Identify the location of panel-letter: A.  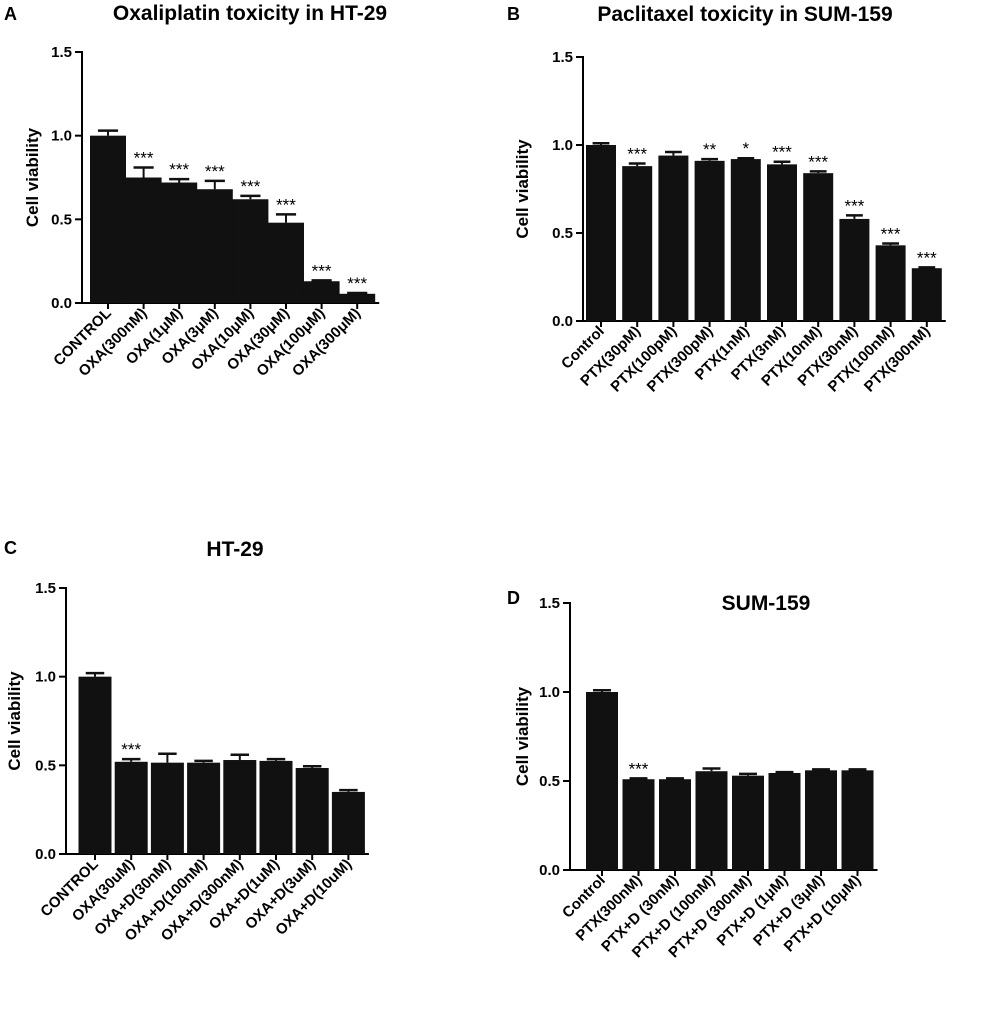
(10, 14).